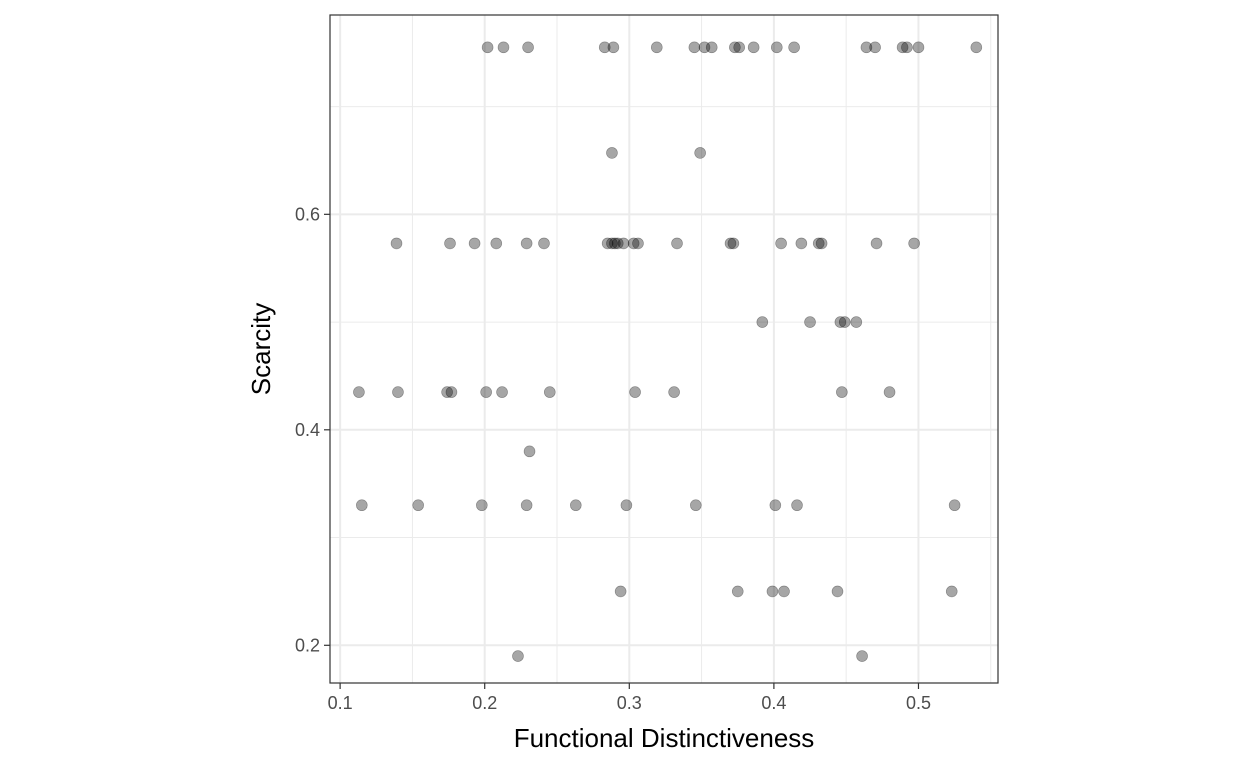 Image resolution: width=1248 pixels, height=768 pixels. What do you see at coordinates (918, 703) in the screenshot?
I see `x-tick-label: 0.5` at bounding box center [918, 703].